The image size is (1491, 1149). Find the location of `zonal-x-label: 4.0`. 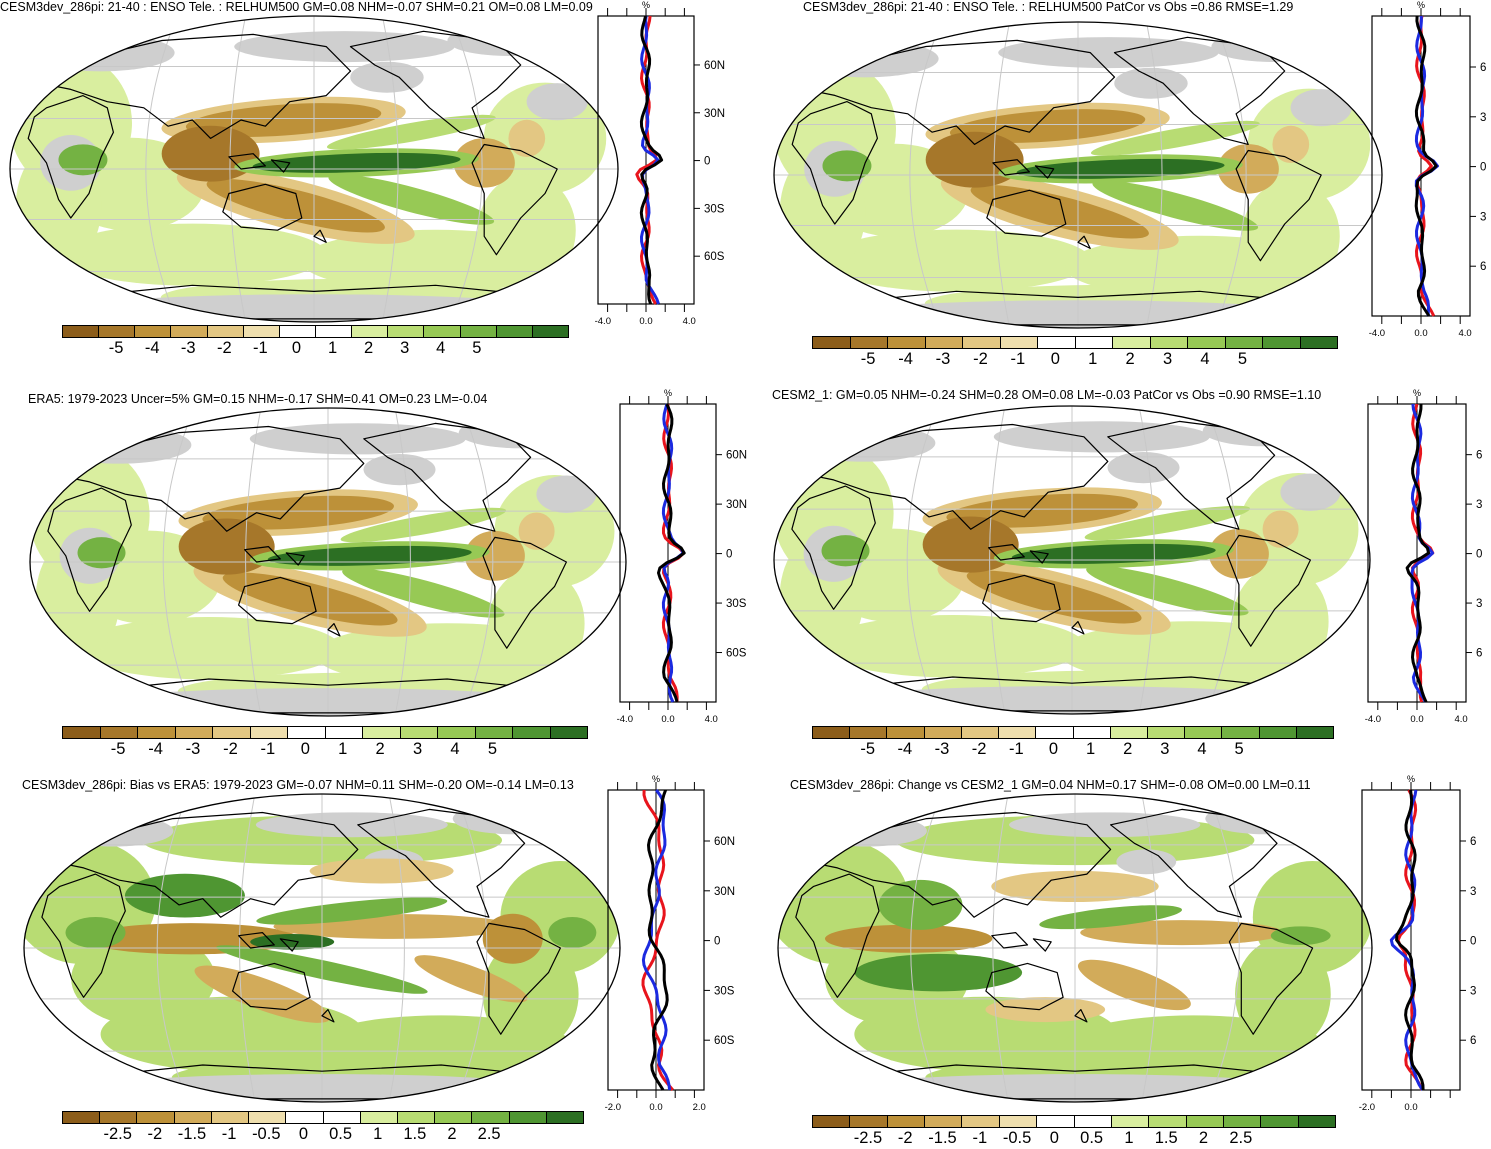

zonal-x-label: 4.0 is located at coordinates (1460, 719).